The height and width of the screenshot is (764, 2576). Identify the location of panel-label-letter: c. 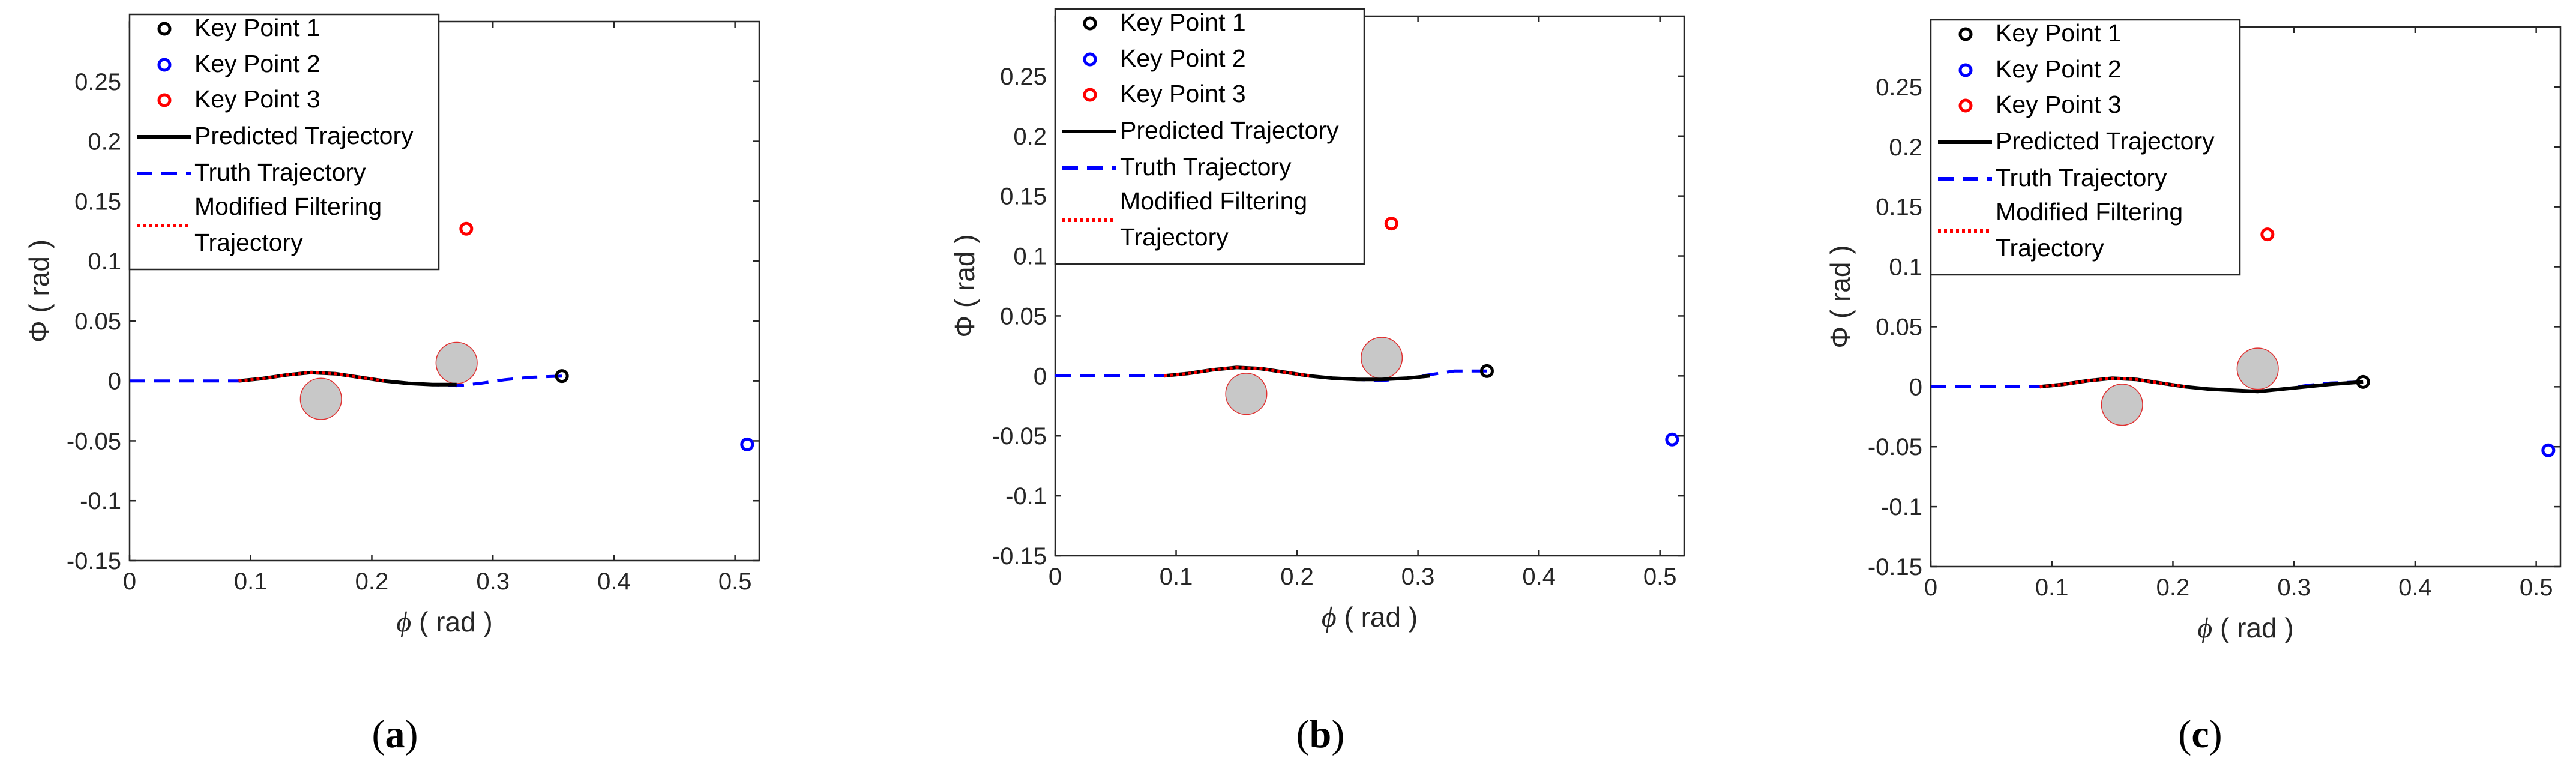
(2200, 734).